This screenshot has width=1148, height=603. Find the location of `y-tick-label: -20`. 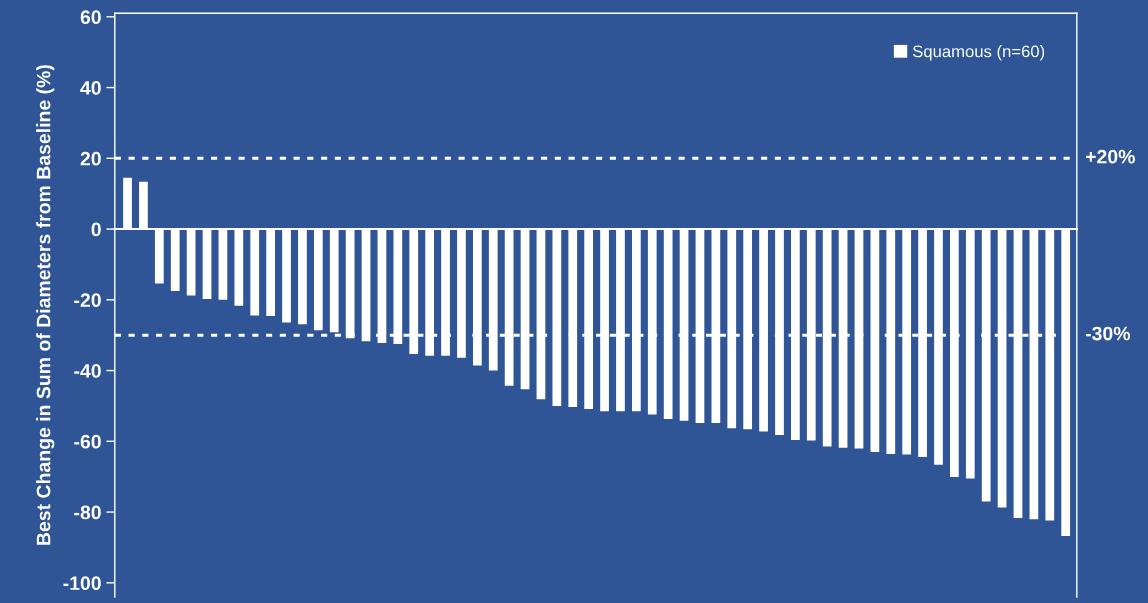

y-tick-label: -20 is located at coordinates (87, 300).